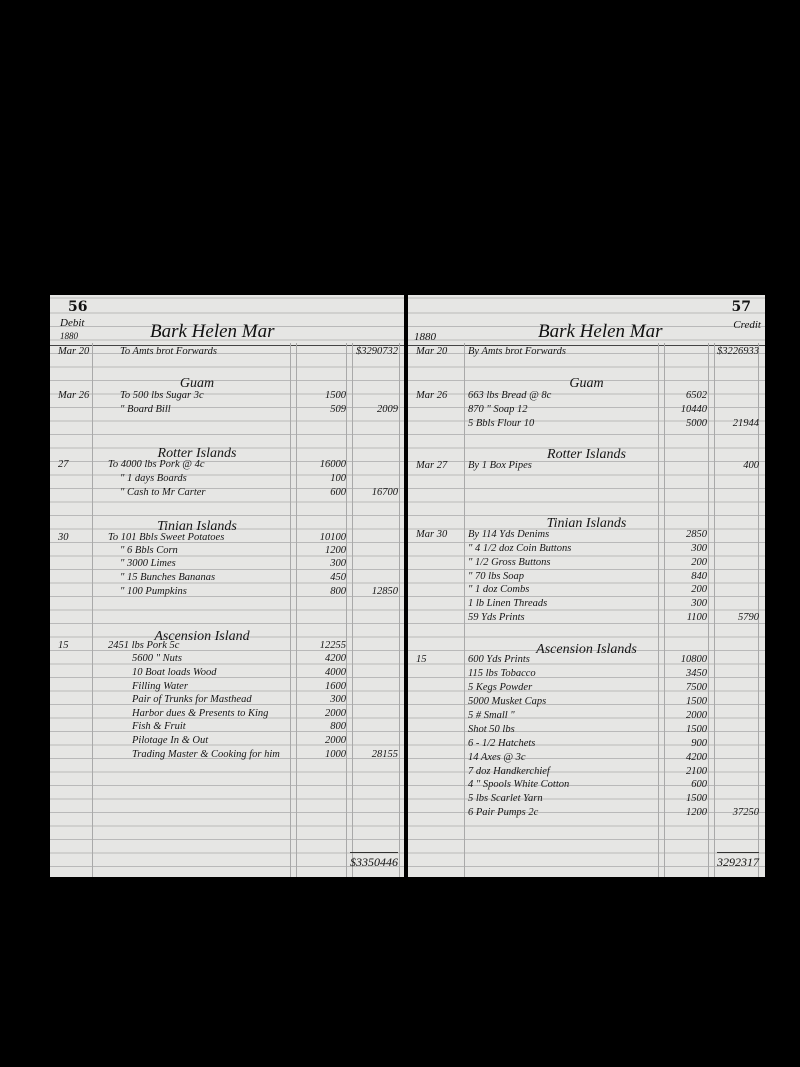  Describe the element at coordinates (227, 673) in the screenshot. I see `ledger-entry: 10 Boat loads Wood 4000` at that location.